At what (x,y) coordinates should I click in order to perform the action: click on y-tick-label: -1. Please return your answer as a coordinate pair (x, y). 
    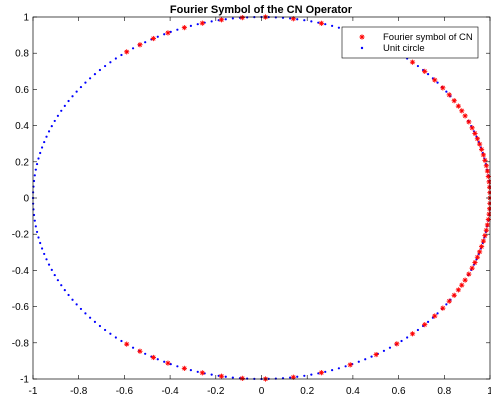
    Looking at the image, I should click on (24, 380).